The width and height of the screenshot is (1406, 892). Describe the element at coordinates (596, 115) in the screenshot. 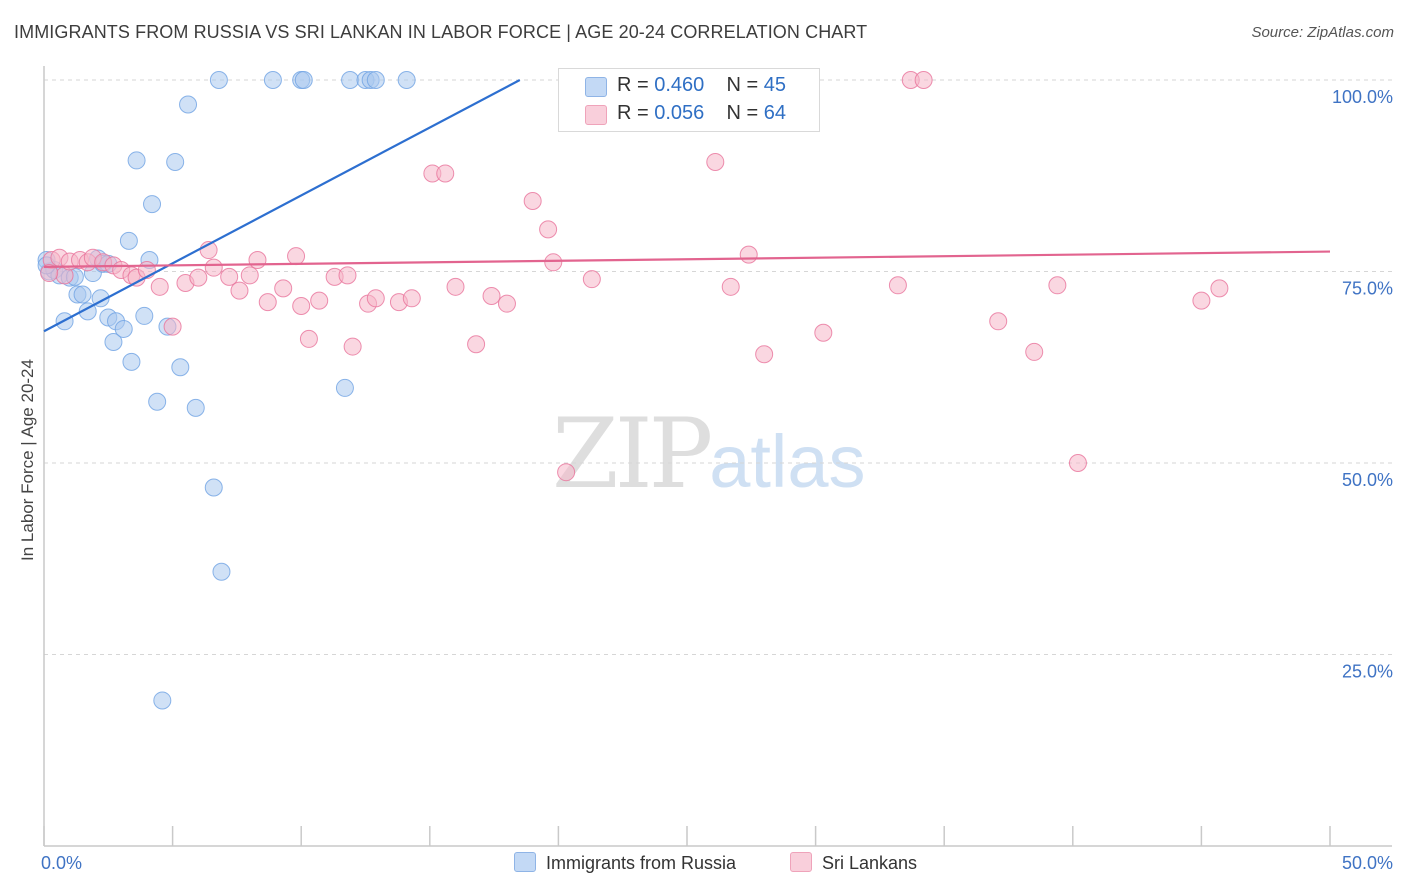

I see `legend-swatch-srilanka` at that location.